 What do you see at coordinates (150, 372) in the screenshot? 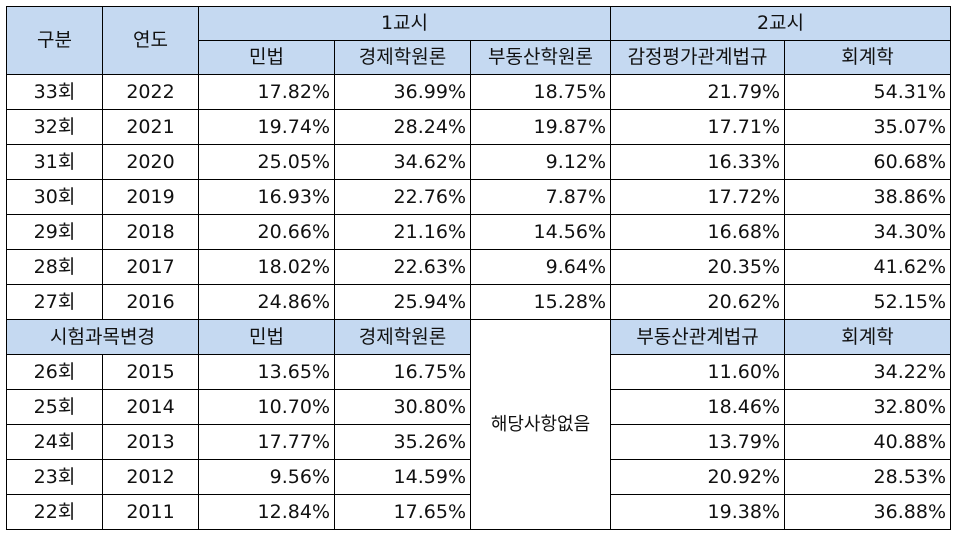
I see `year-cell: 2015` at bounding box center [150, 372].